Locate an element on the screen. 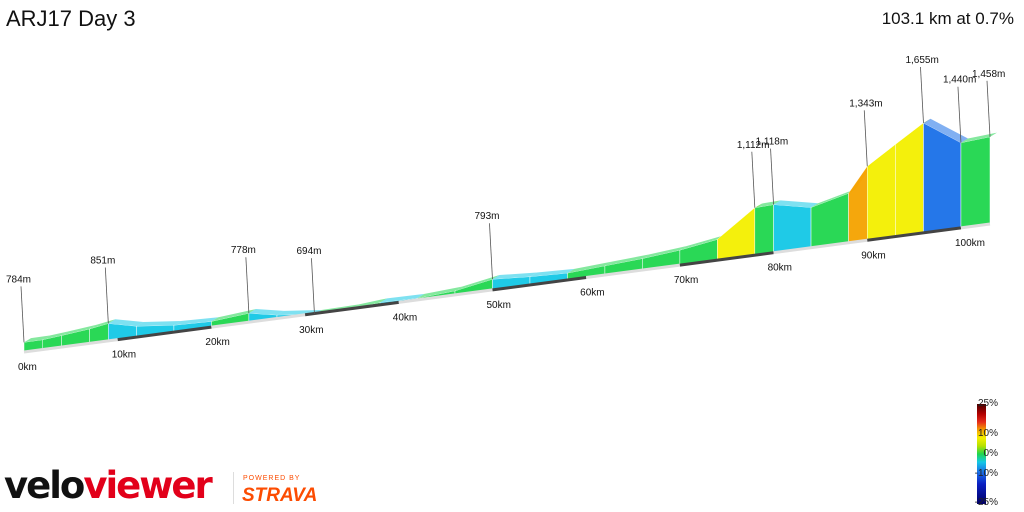 This screenshot has width=1024, height=512. elevation-annotation: 1,343m is located at coordinates (865, 103).